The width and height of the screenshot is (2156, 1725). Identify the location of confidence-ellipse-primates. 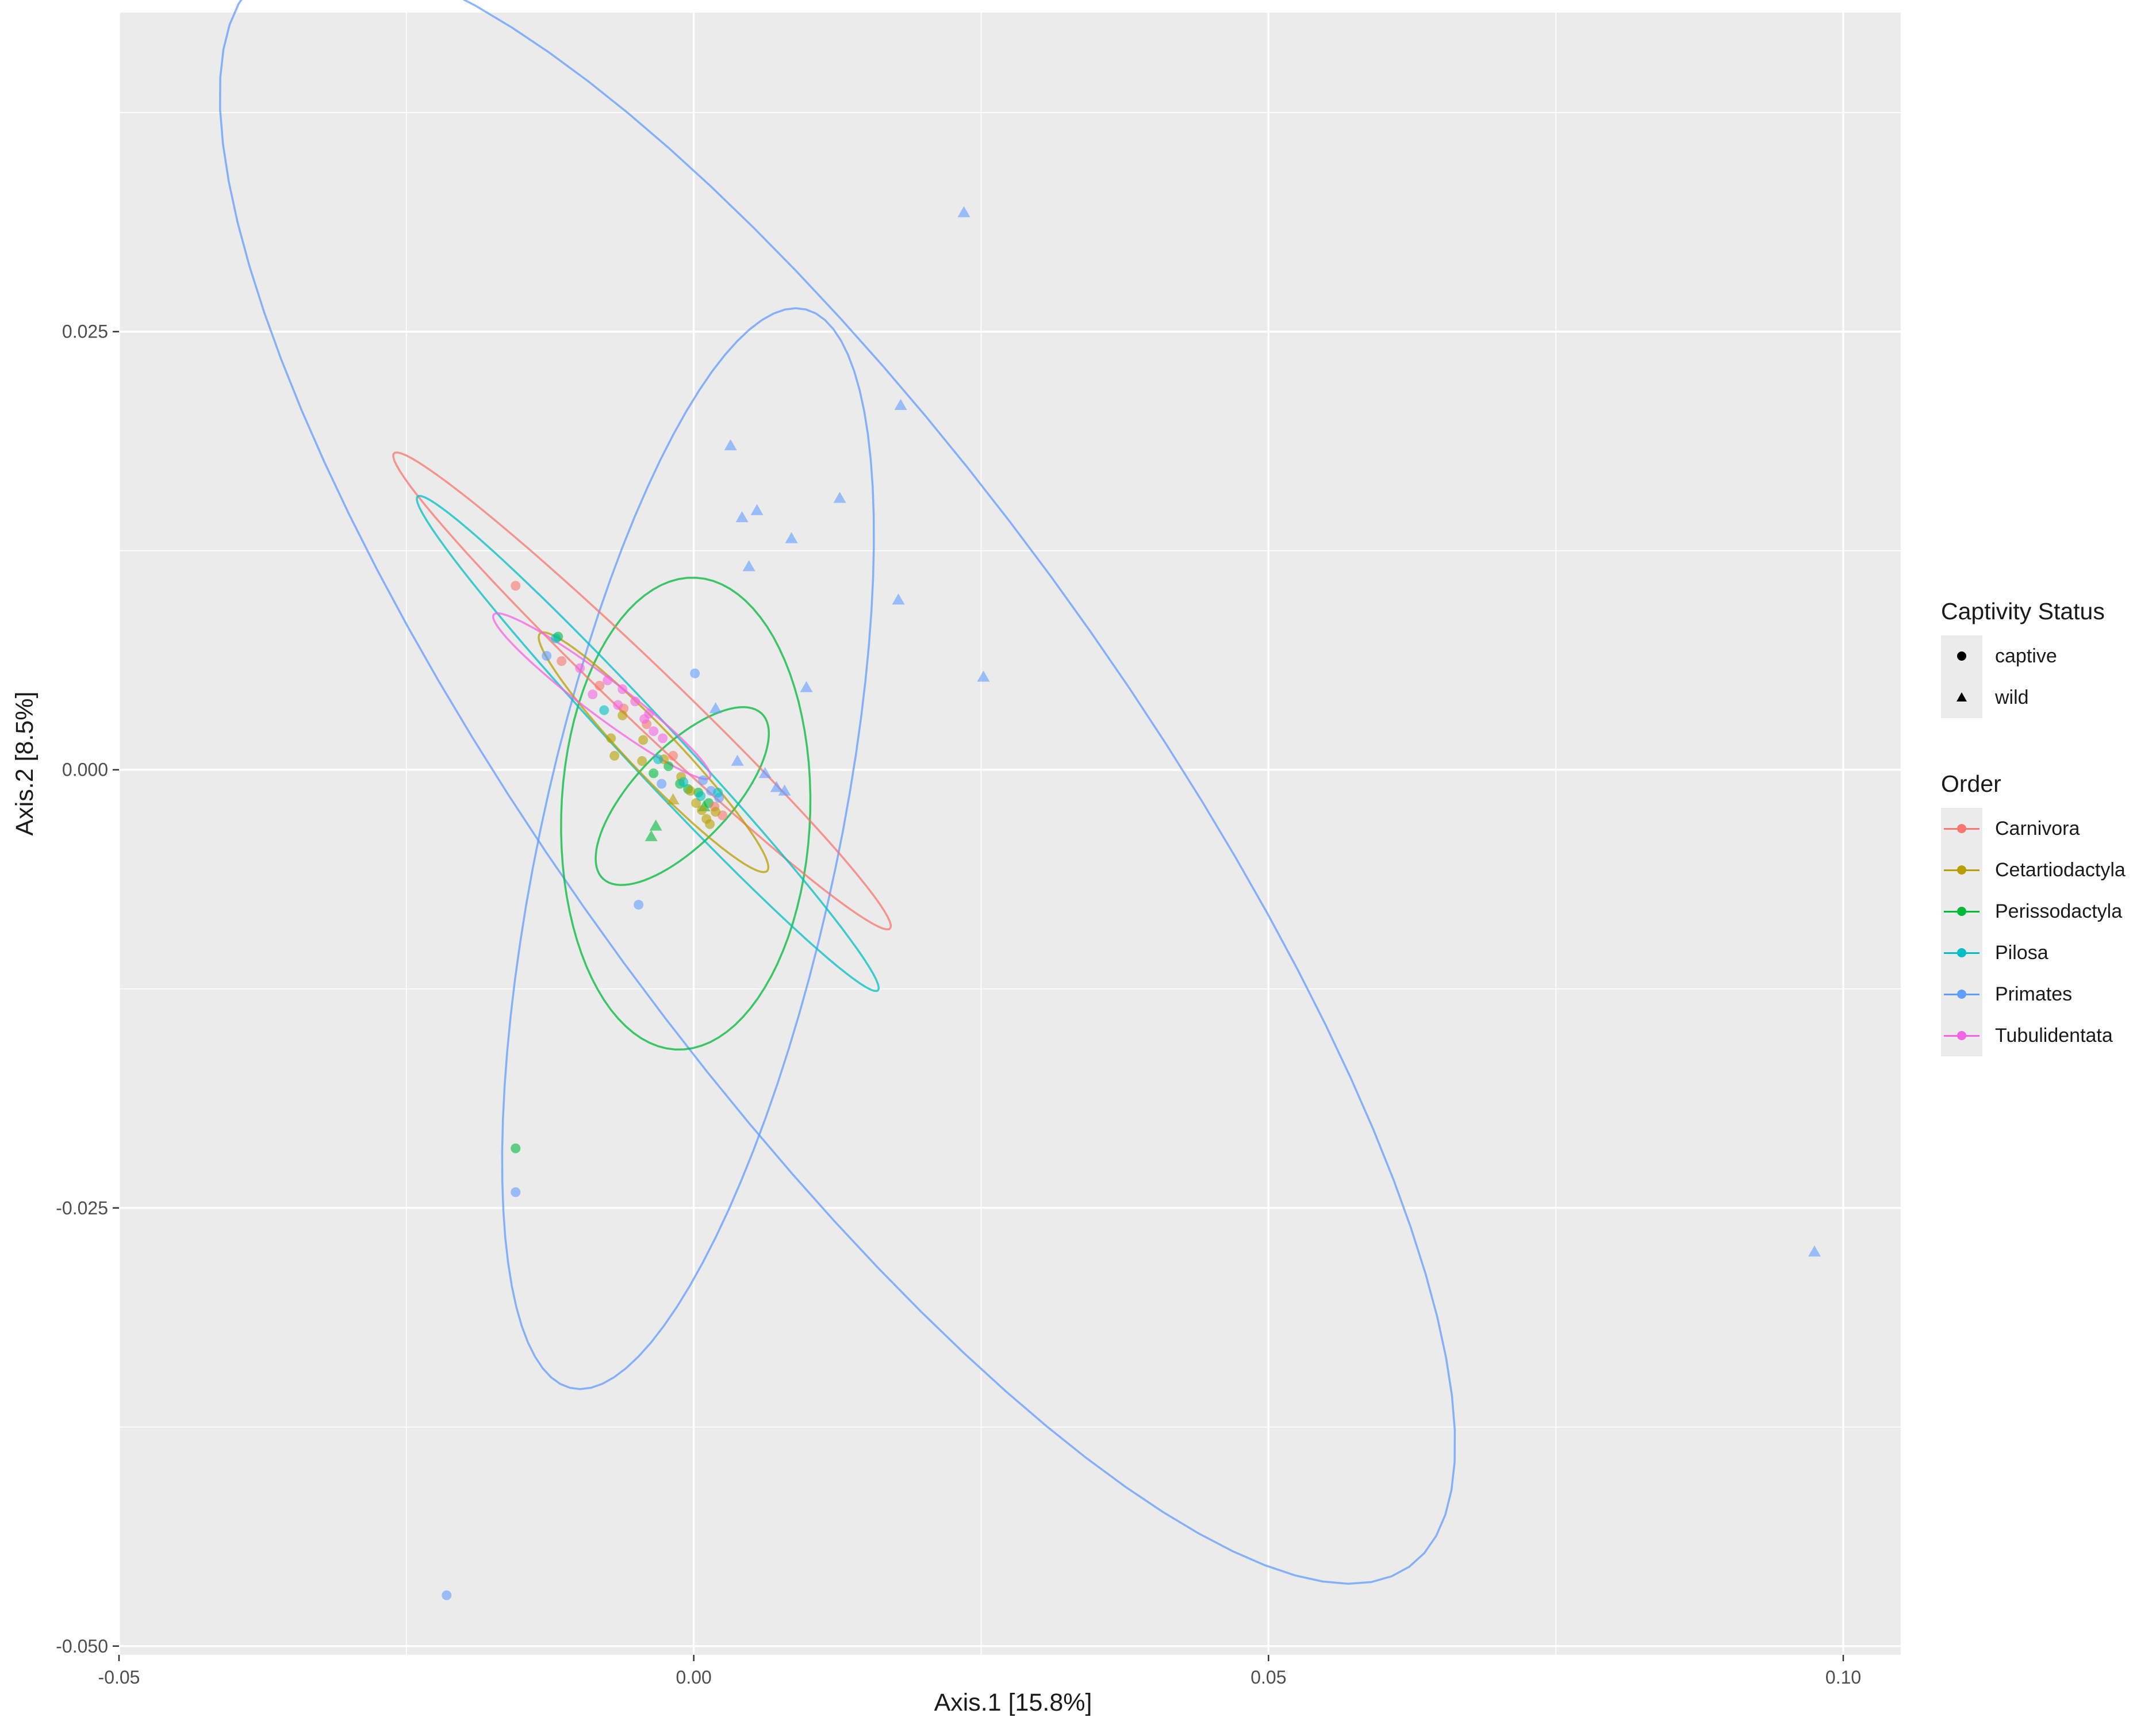
(688, 848).